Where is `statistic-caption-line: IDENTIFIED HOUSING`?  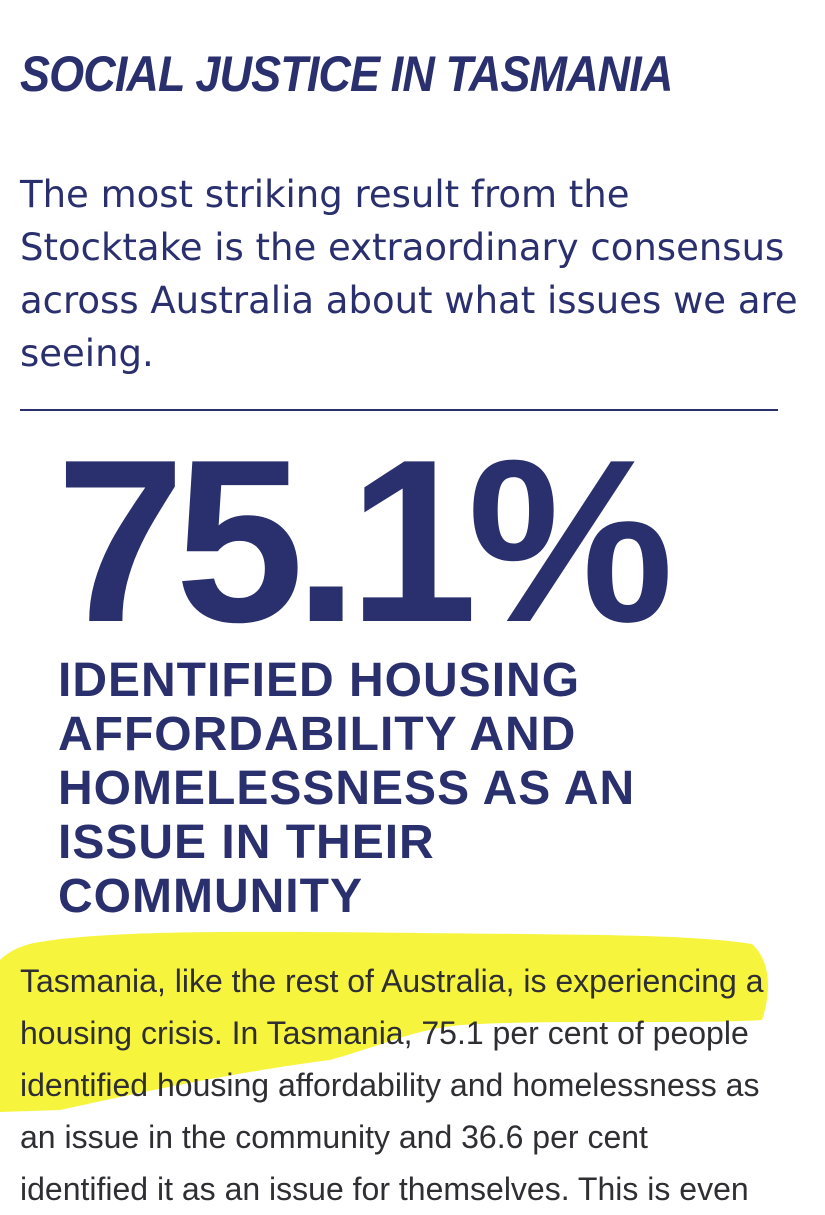
statistic-caption-line: IDENTIFIED HOUSING is located at coordinates (319, 680).